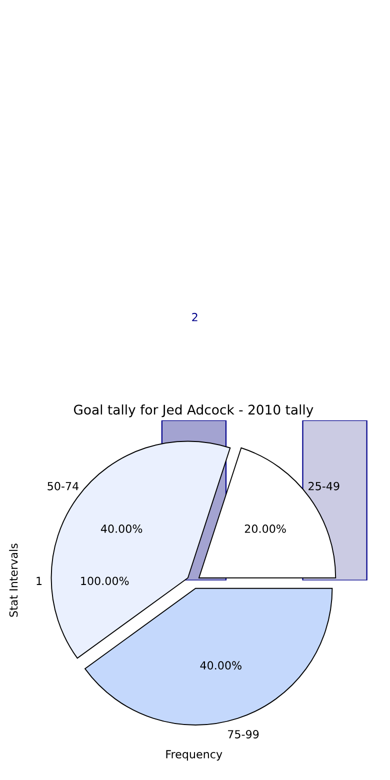 Image resolution: width=390 pixels, height=780 pixels. Describe the element at coordinates (63, 486) in the screenshot. I see `slice-label: 50-74` at that location.